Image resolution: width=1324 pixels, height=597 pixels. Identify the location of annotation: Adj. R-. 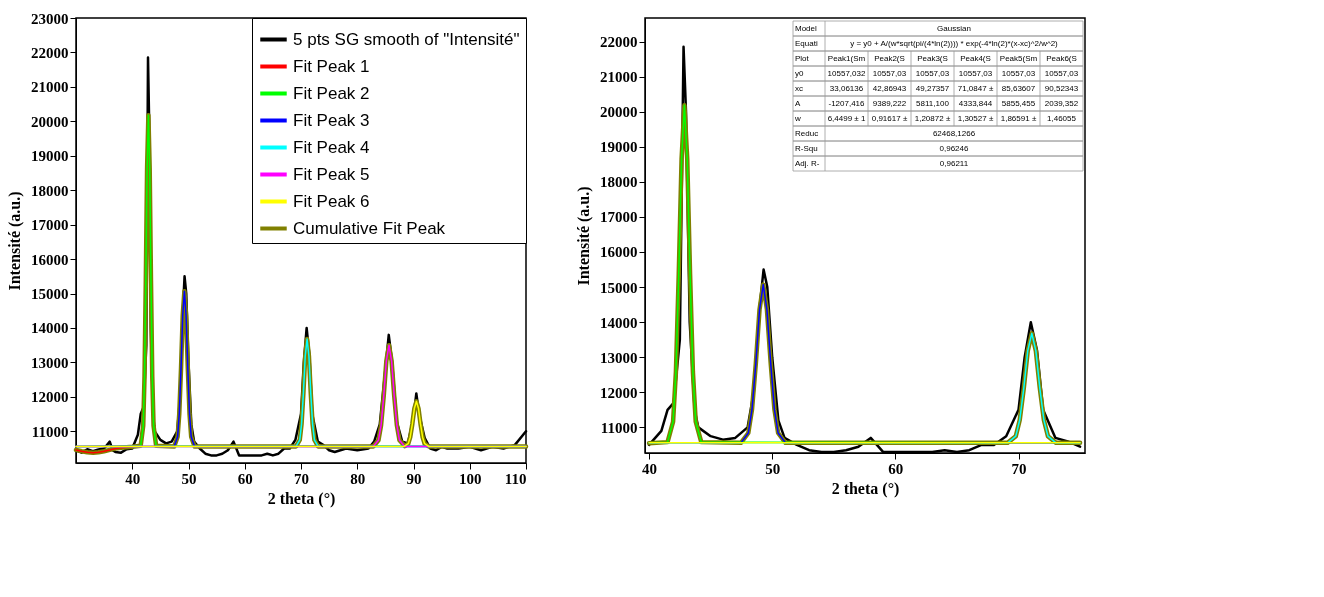
(807, 163).